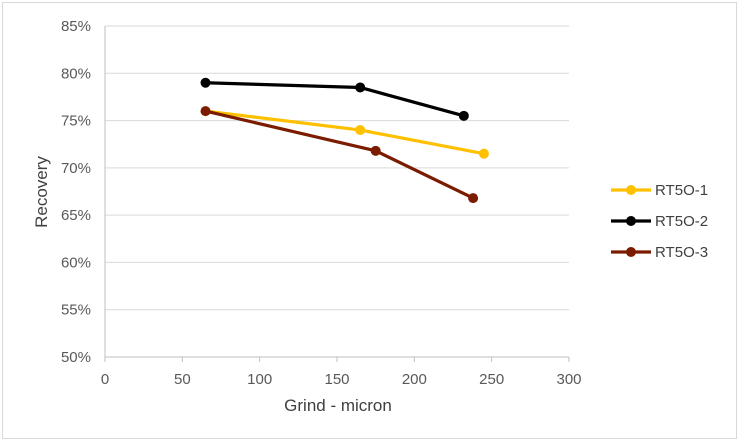  What do you see at coordinates (568, 379) in the screenshot?
I see `x-tick-label: 300` at bounding box center [568, 379].